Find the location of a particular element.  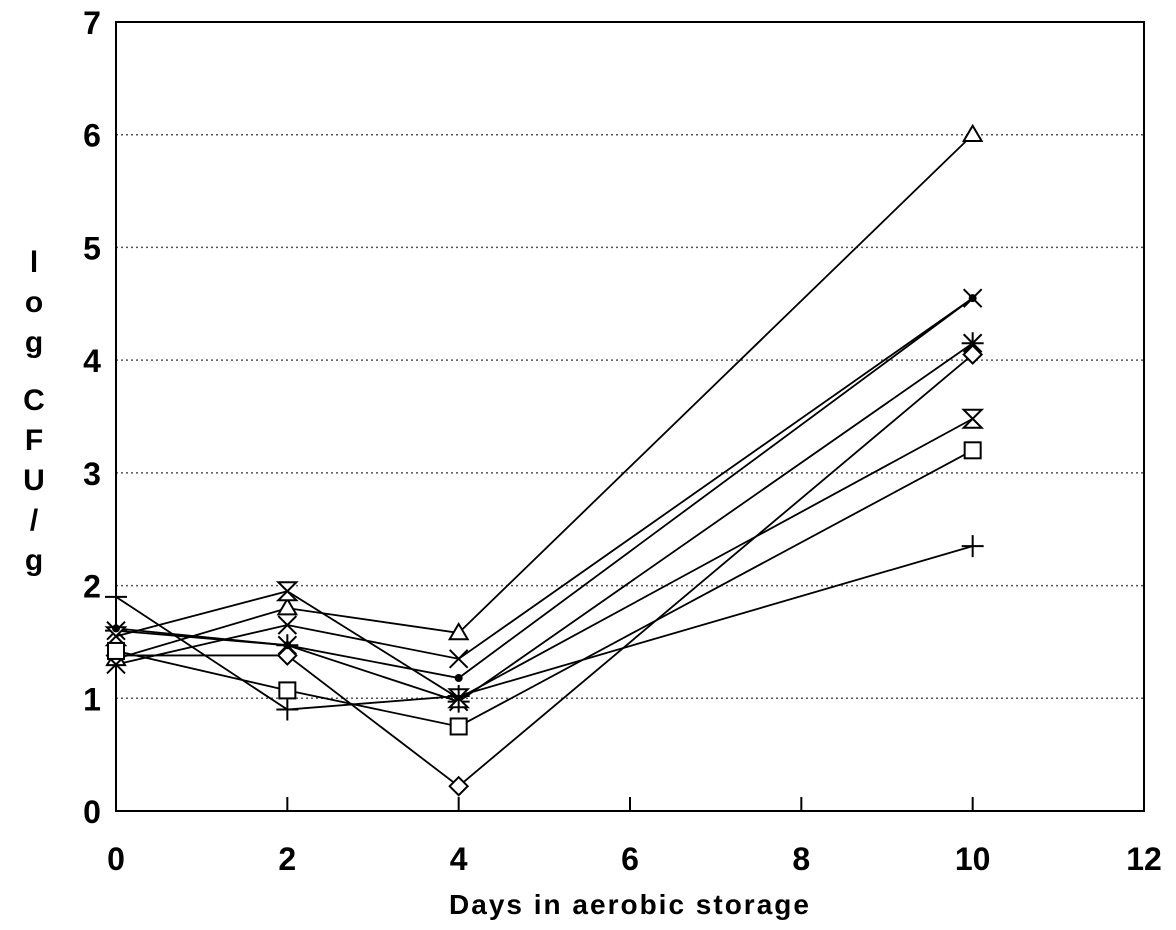

y-axis-label-char: U is located at coordinates (34, 480).